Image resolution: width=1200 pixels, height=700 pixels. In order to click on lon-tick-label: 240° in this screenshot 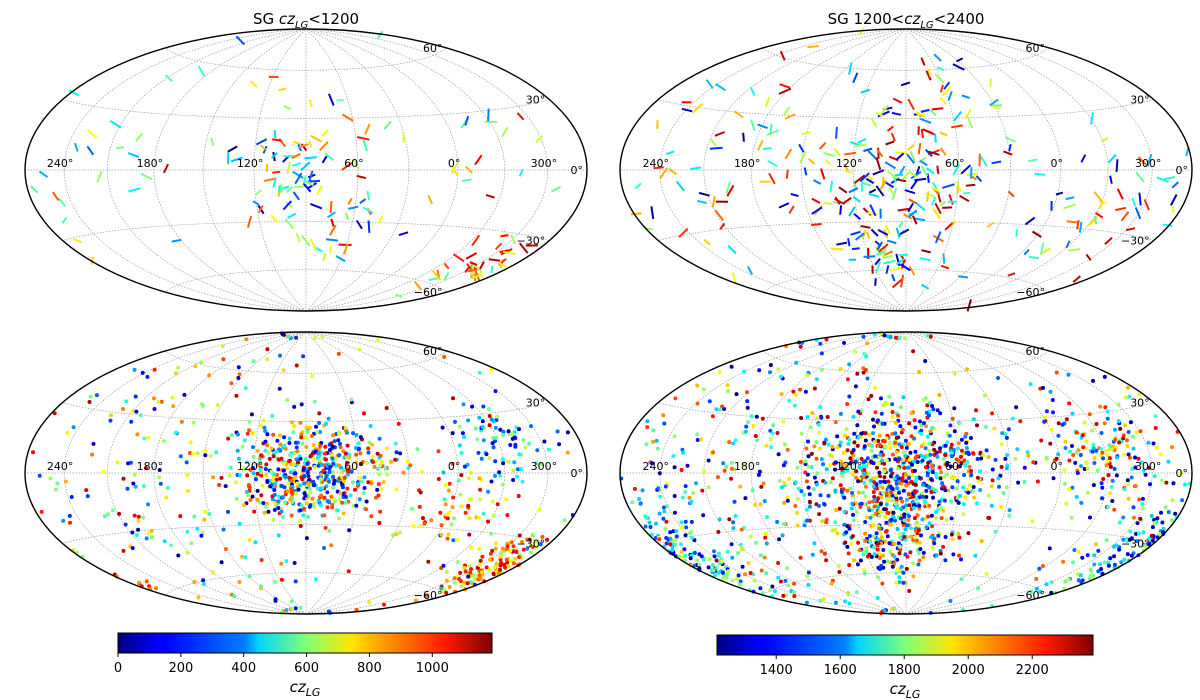, I will do `click(60, 163)`.